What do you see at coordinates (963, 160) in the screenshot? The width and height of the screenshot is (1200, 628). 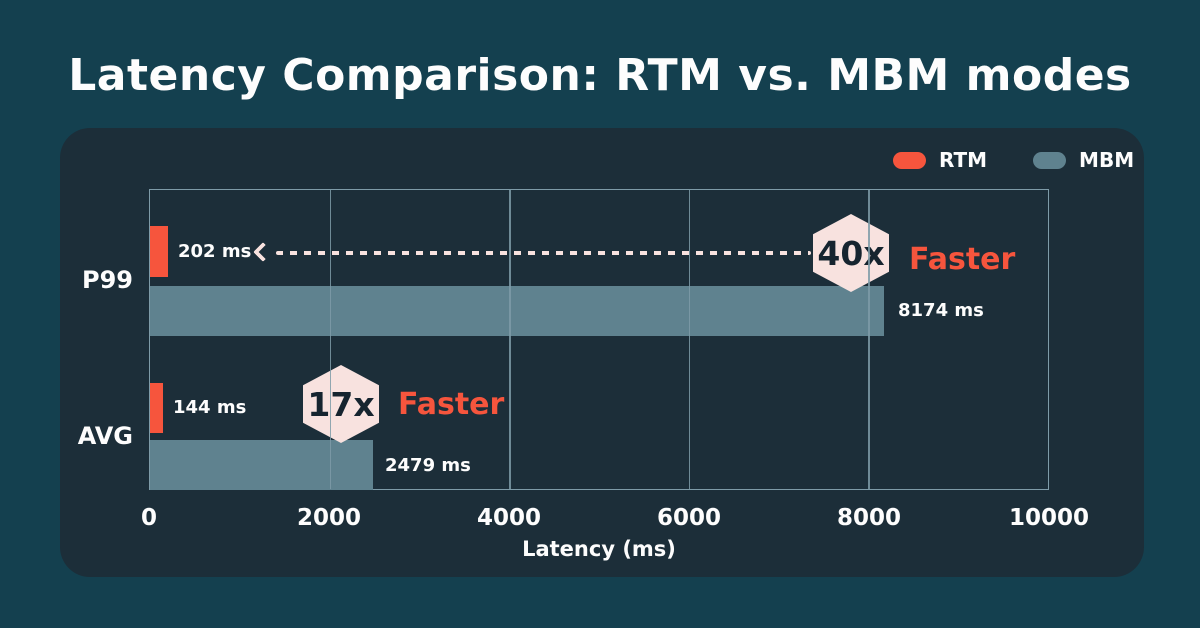 I see `legend-label-rtm: RTM` at bounding box center [963, 160].